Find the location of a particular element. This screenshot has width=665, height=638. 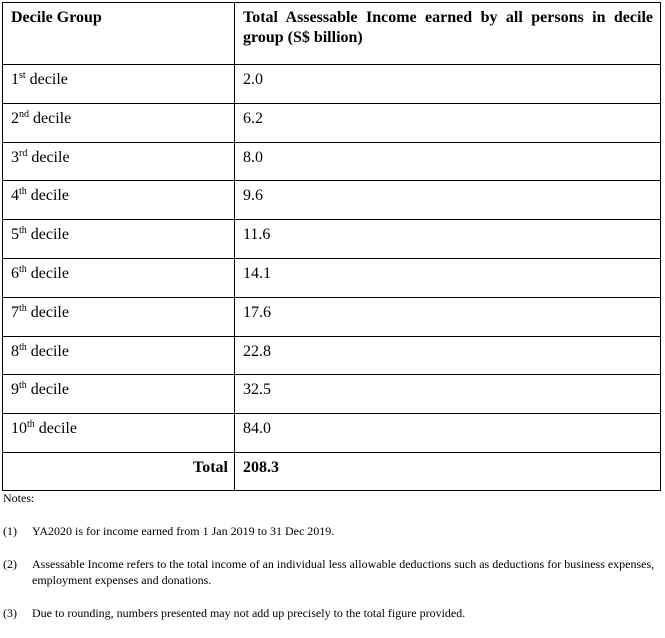

decile-label: 2nd decile is located at coordinates (118, 116).